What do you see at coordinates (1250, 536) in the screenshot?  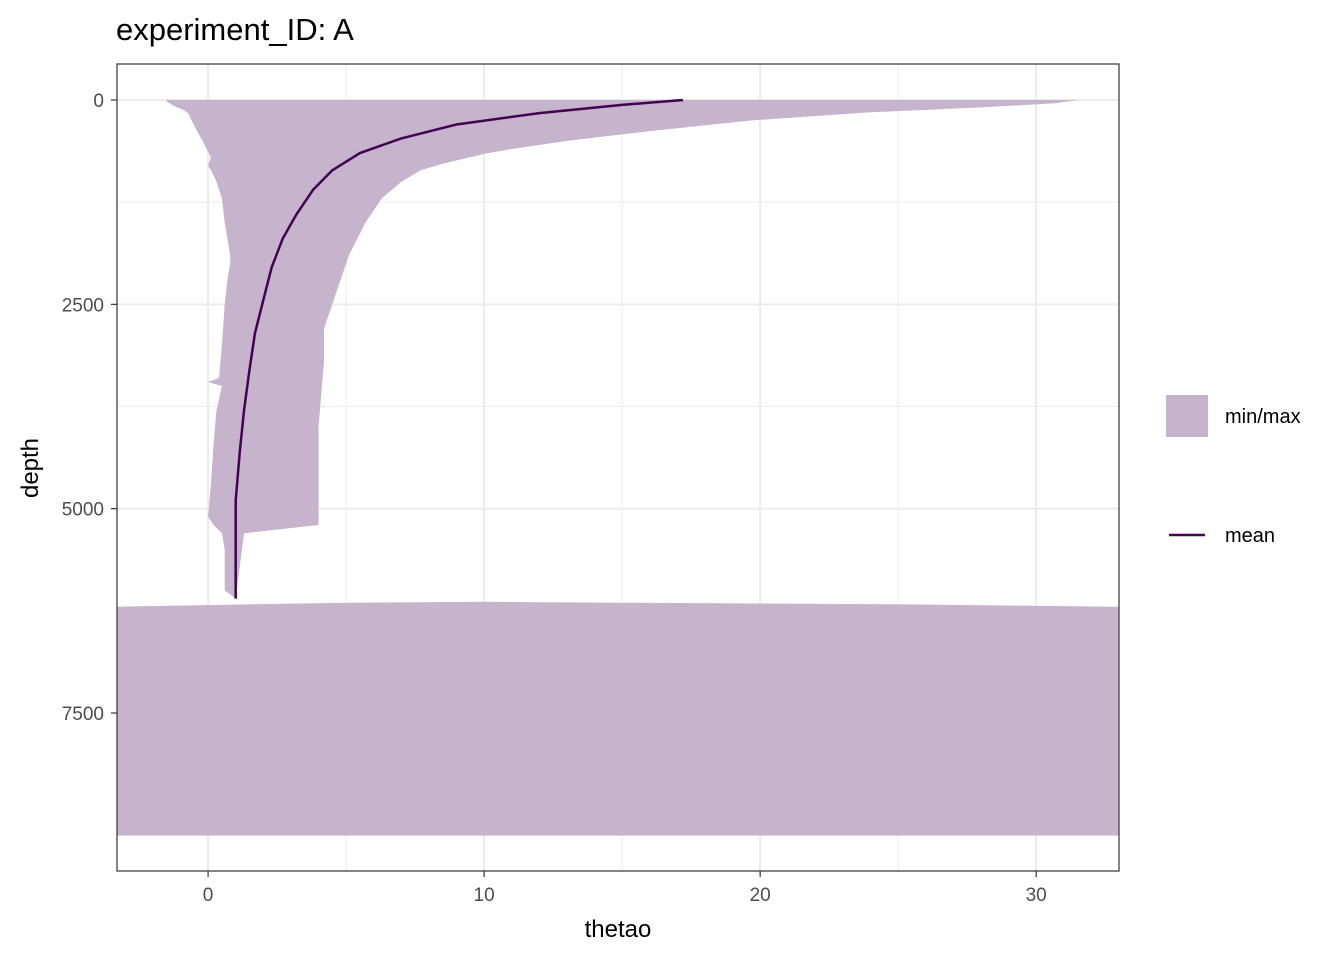 I see `legend-label-mean: mean` at bounding box center [1250, 536].